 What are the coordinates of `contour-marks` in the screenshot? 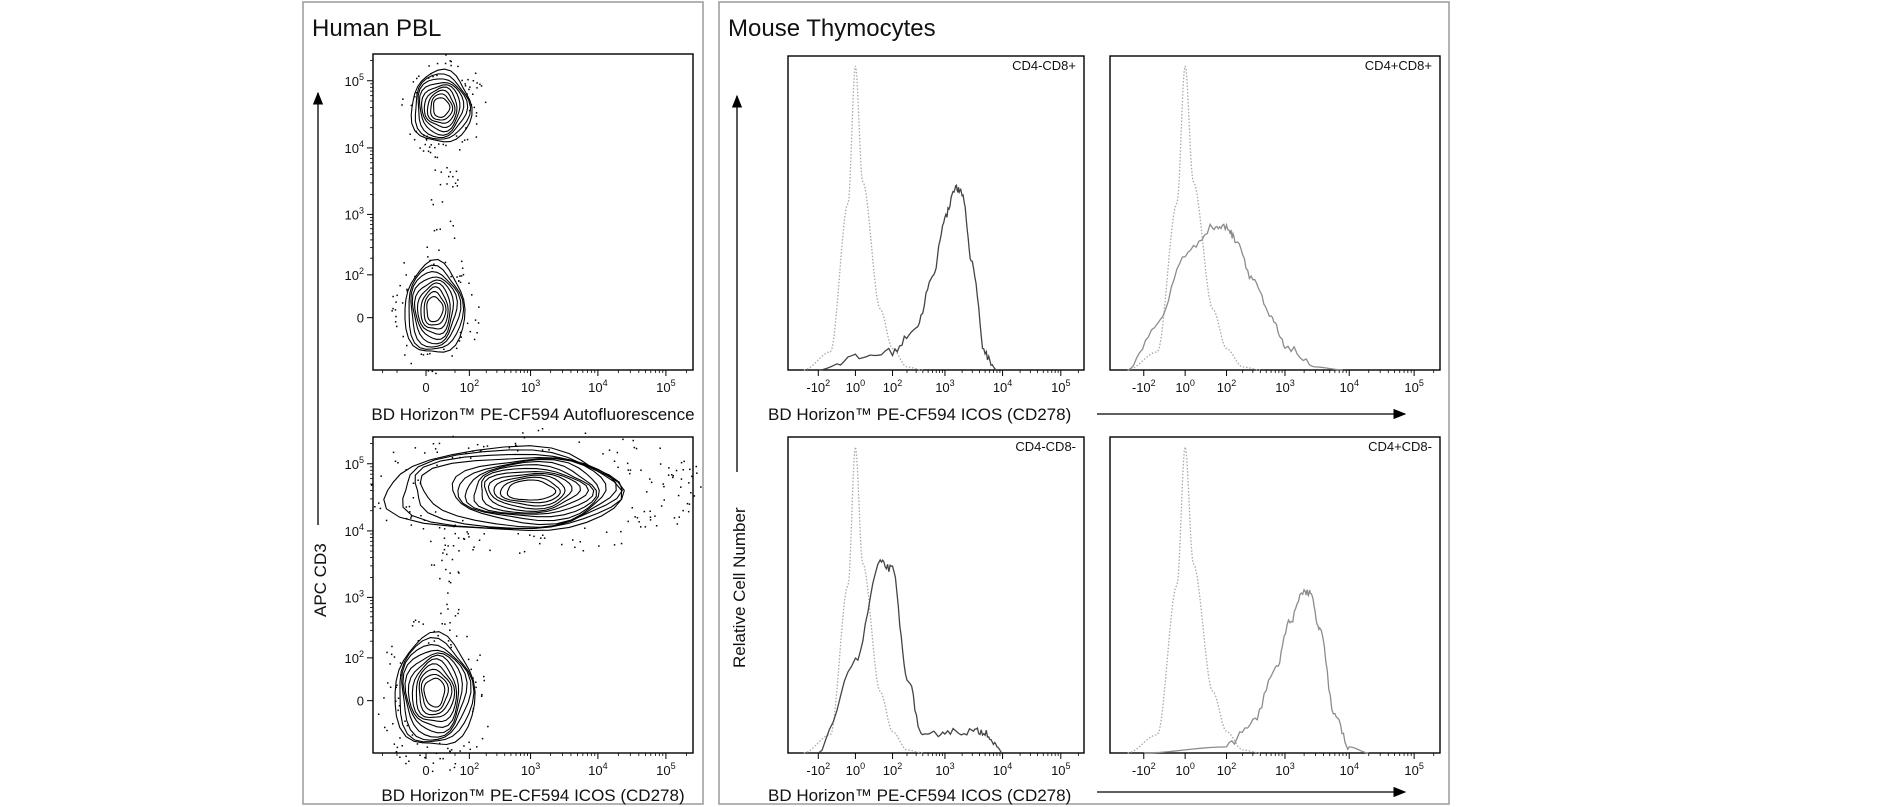 It's located at (536, 600).